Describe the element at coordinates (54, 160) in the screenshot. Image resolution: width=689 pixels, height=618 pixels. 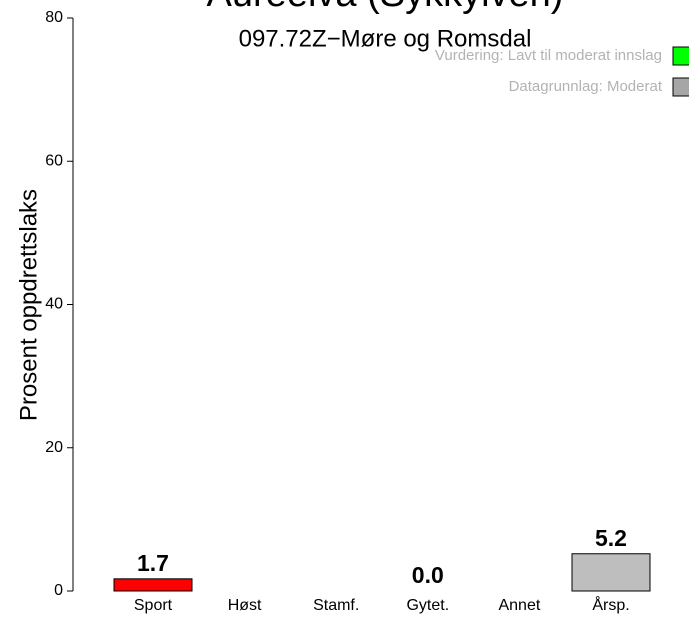
I see `y-tick-label: 60` at that location.